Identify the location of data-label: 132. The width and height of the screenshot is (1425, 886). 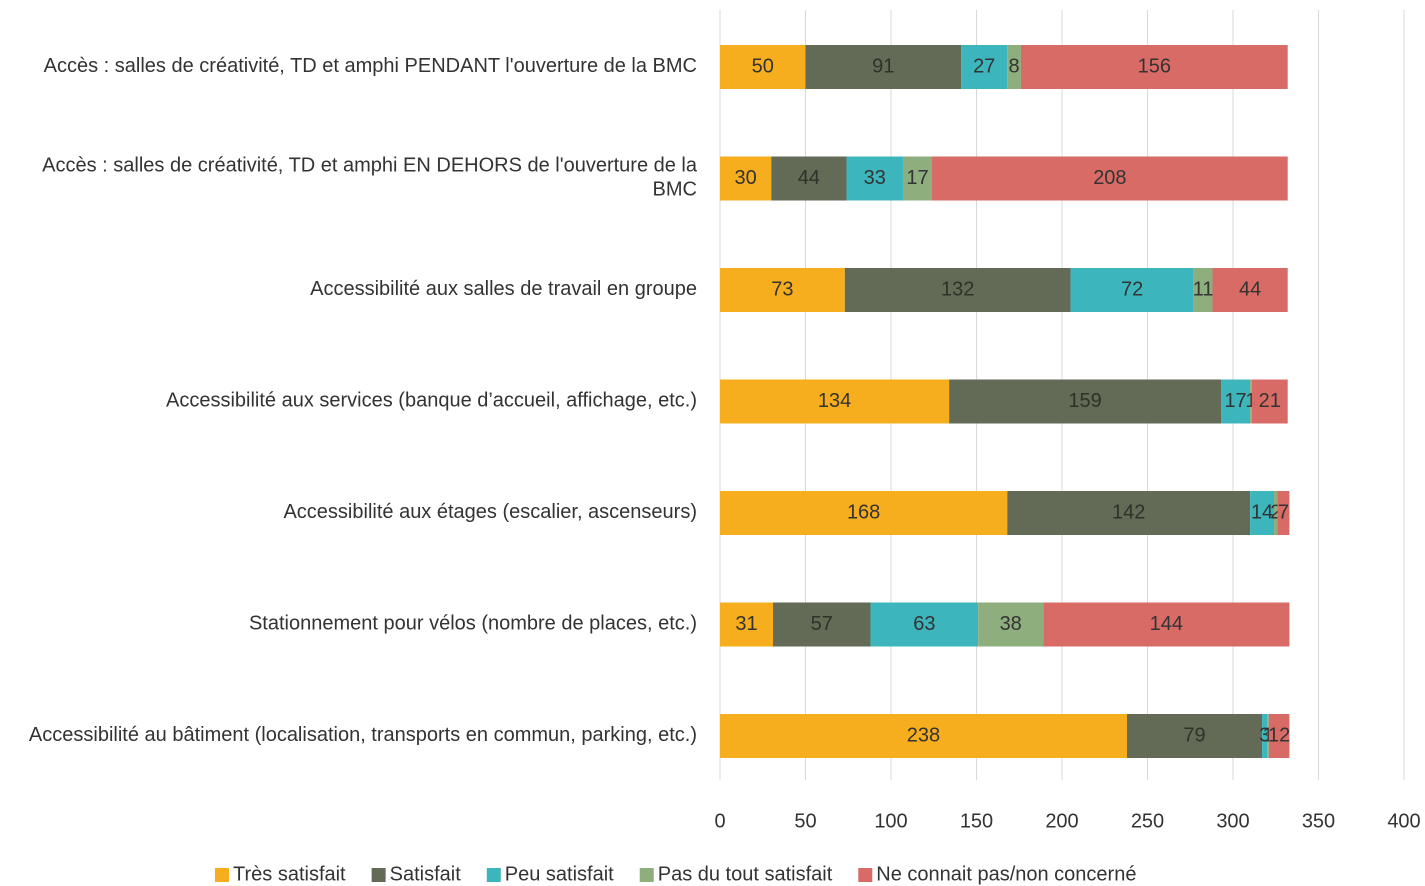
(957, 289).